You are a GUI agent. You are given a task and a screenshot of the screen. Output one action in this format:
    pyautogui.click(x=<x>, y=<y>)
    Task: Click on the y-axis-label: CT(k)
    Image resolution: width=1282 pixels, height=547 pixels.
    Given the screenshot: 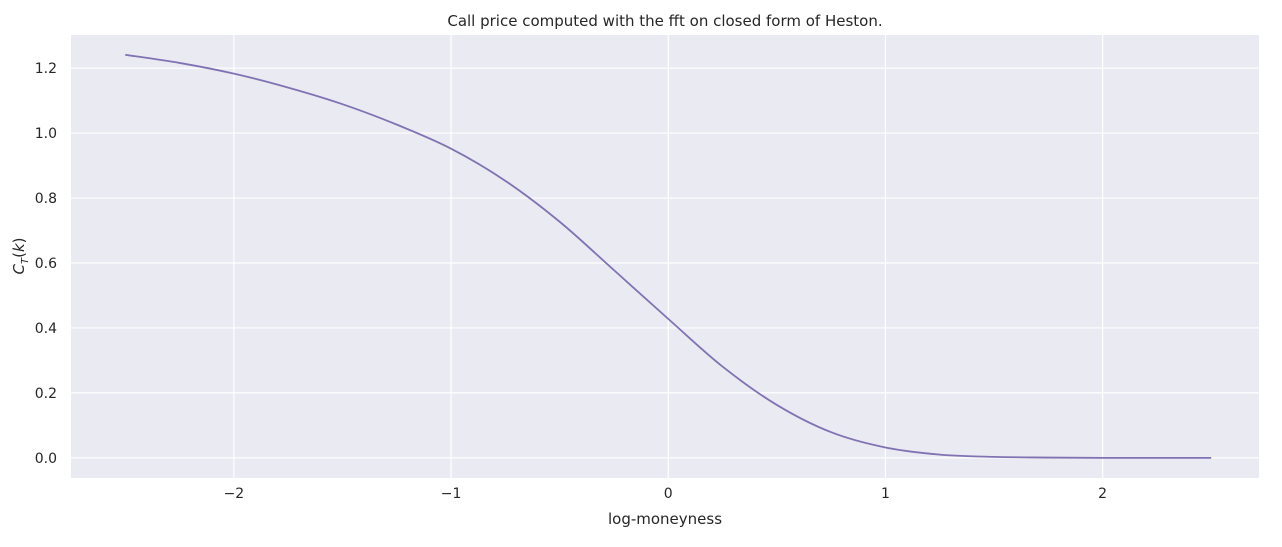 What is the action you would take?
    pyautogui.click(x=20, y=256)
    